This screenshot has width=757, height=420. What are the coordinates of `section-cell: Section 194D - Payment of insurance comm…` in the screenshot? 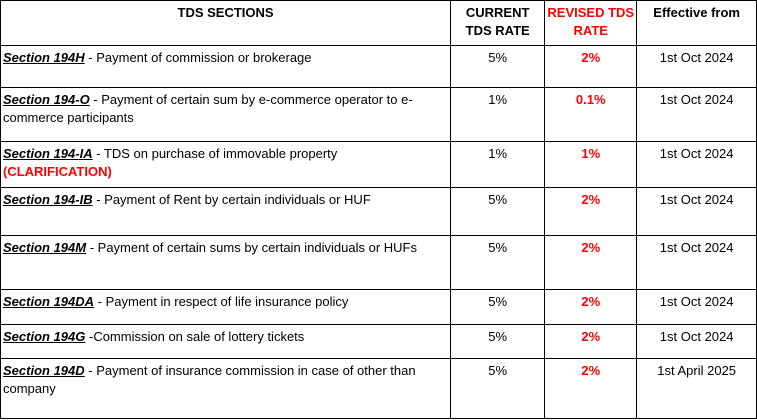 It's located at (226, 388).